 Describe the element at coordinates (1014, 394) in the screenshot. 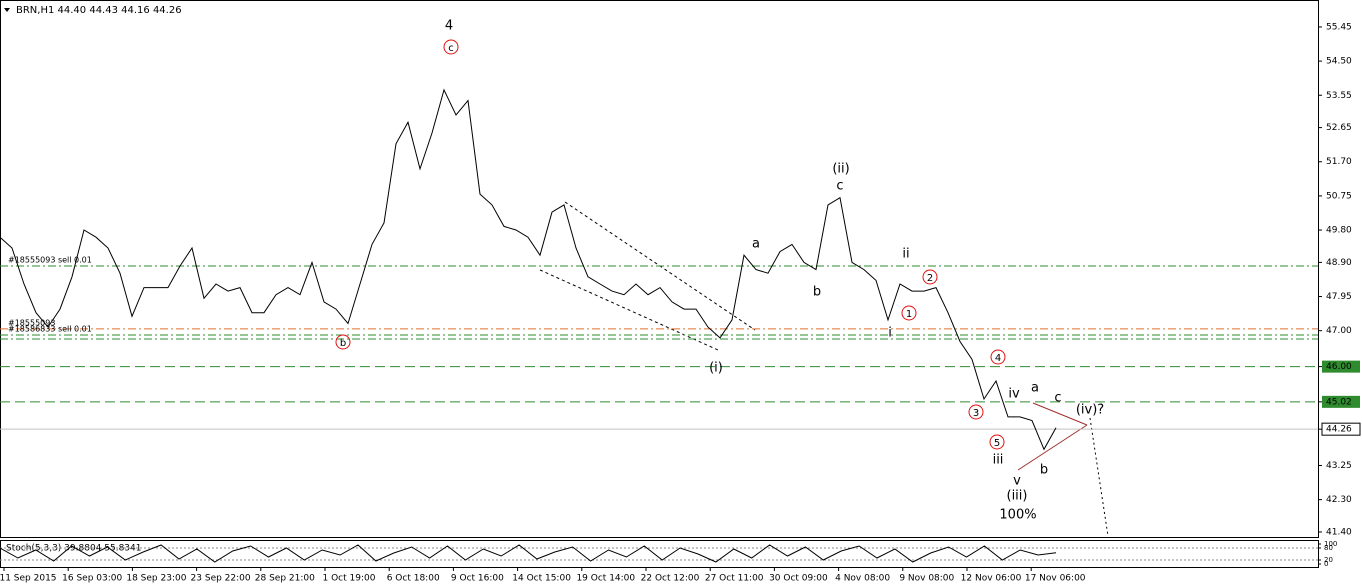

I see `wave-label: iv` at that location.